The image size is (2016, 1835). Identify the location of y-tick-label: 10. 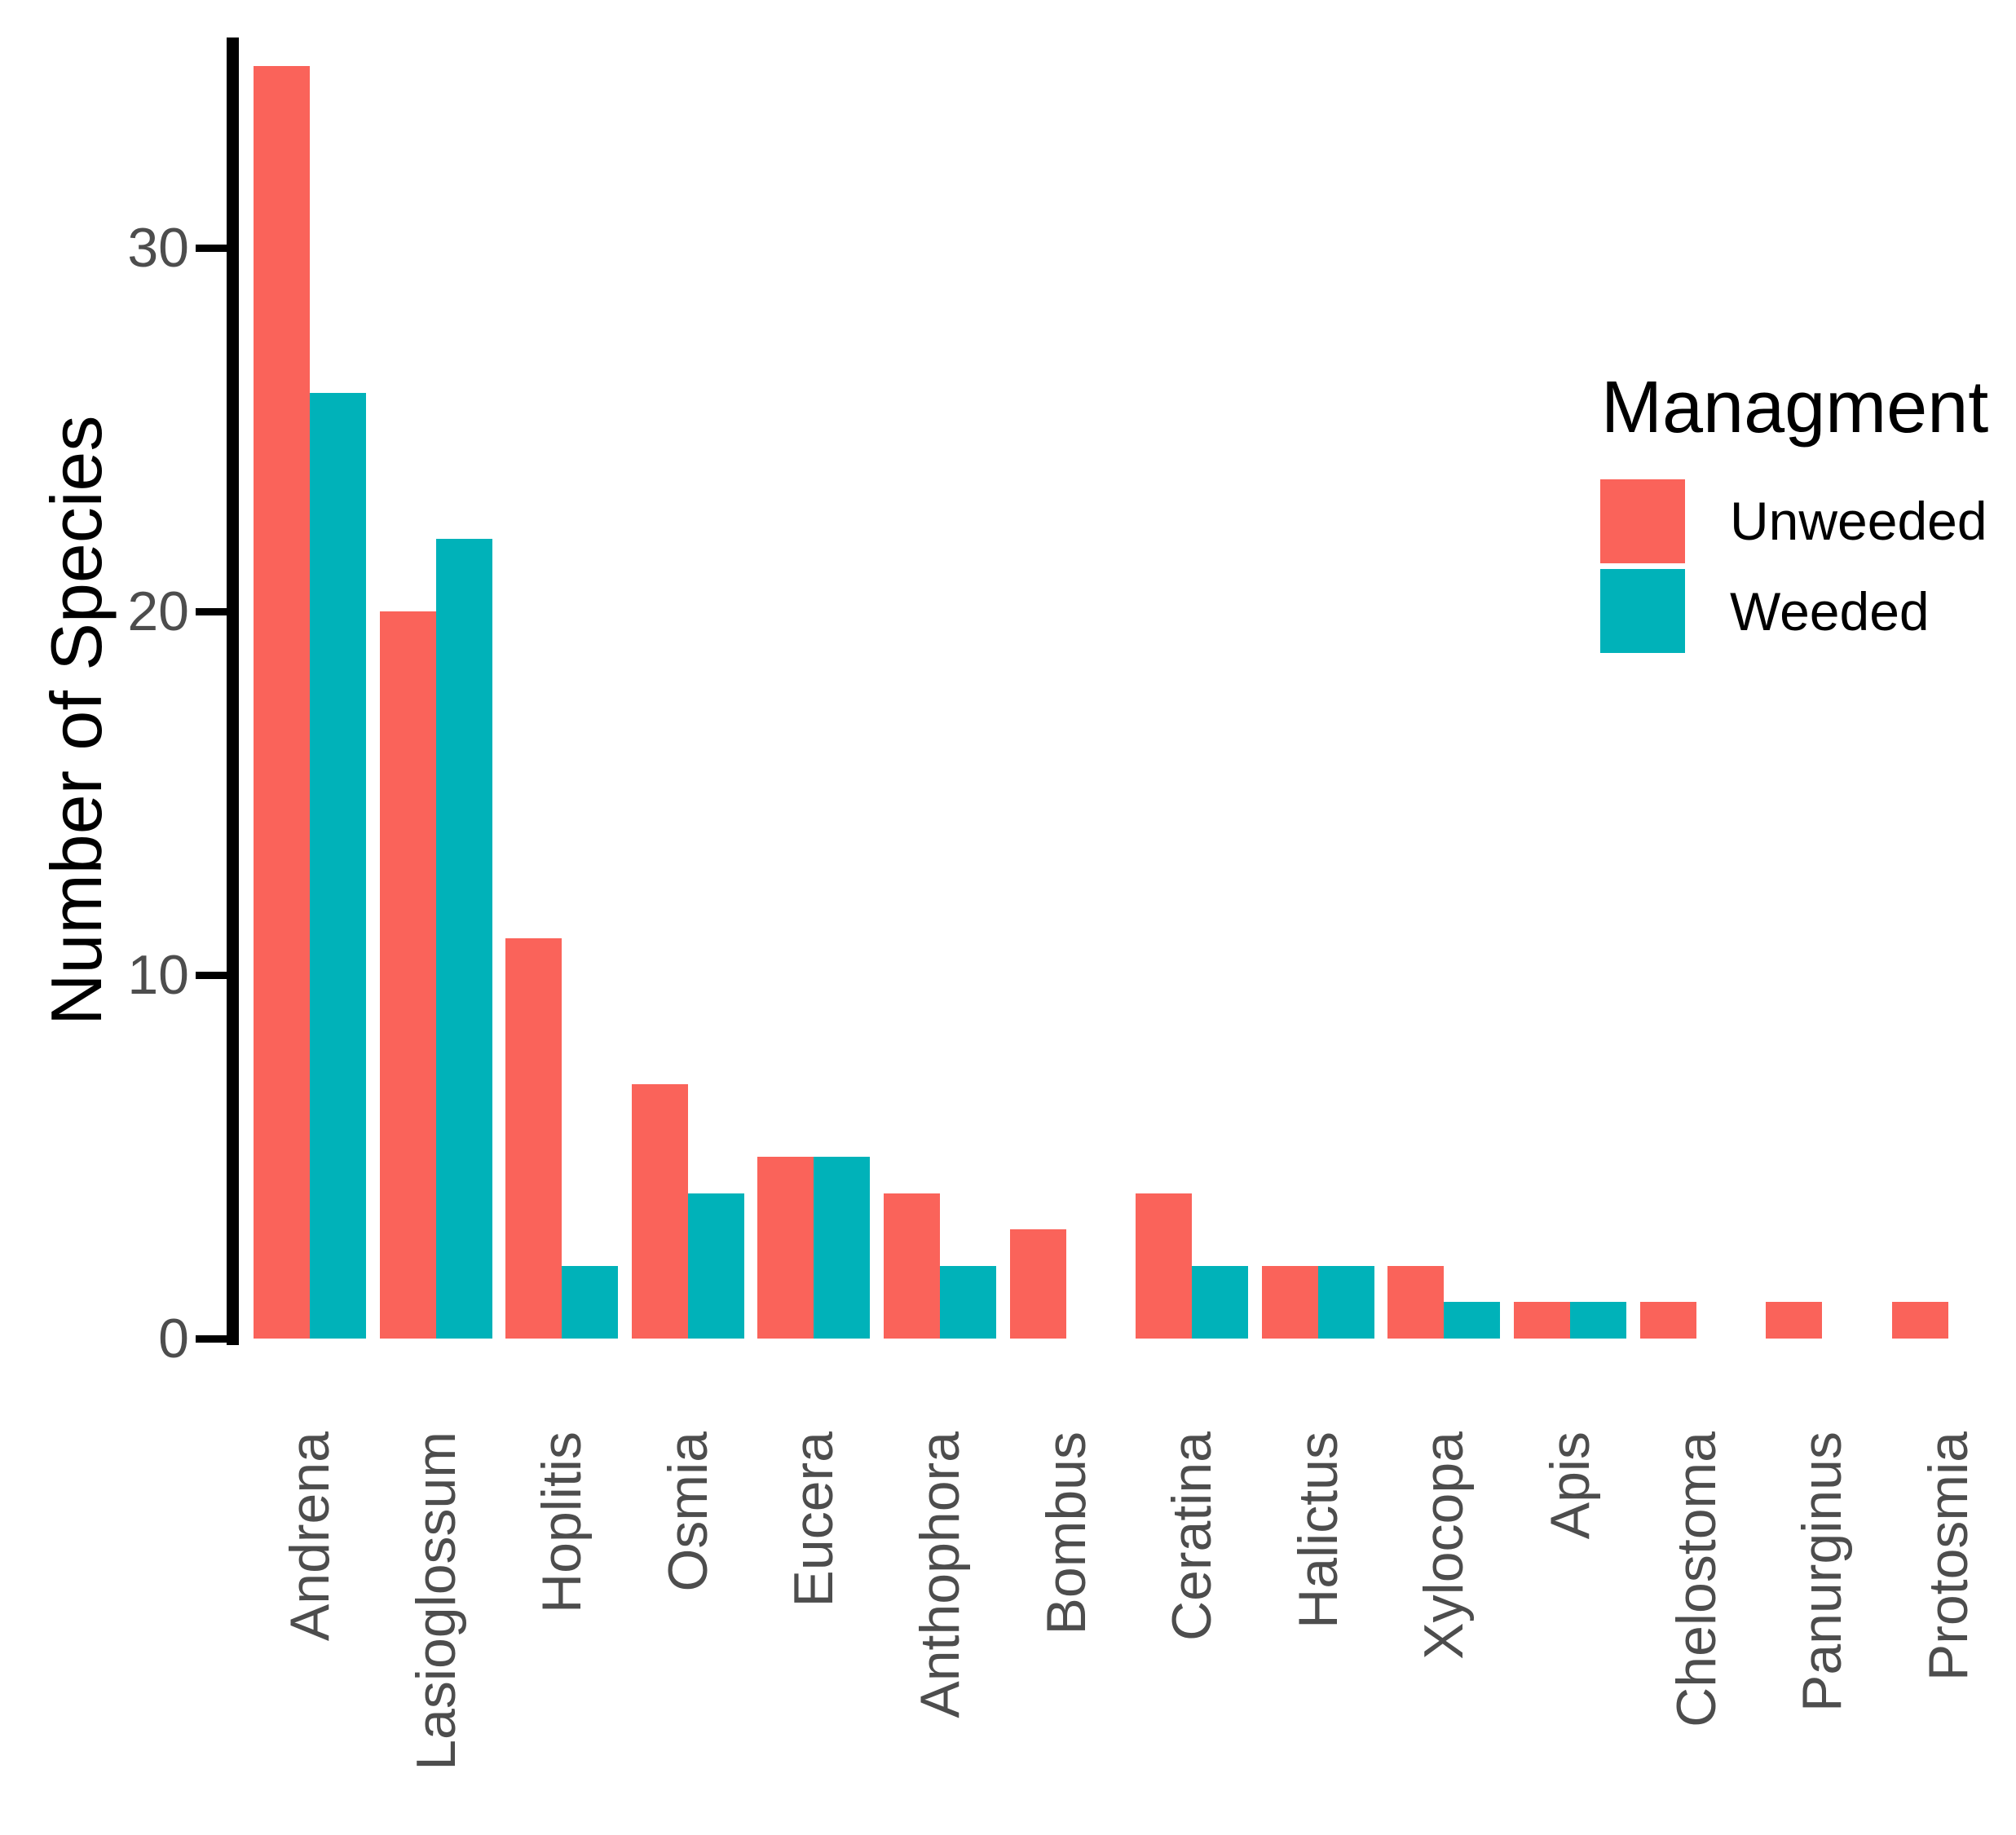
(158, 975).